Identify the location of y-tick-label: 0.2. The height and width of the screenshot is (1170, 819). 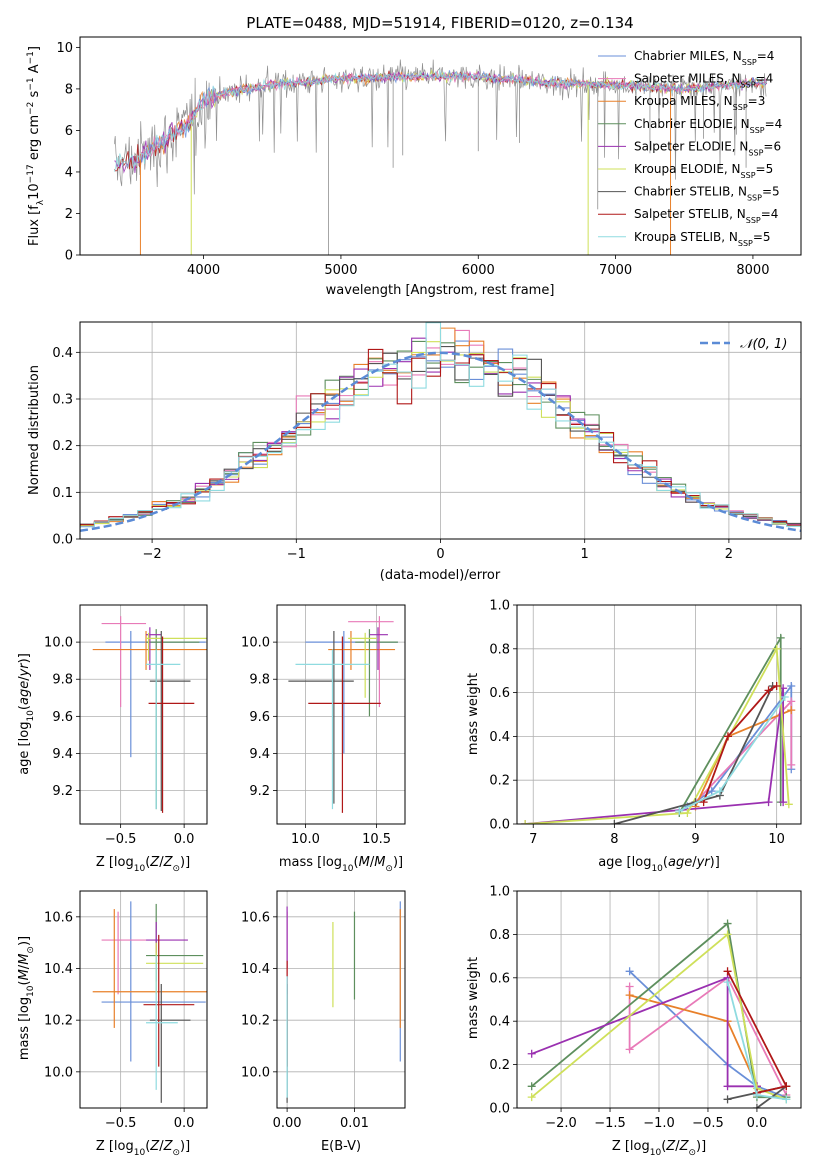
(62, 446).